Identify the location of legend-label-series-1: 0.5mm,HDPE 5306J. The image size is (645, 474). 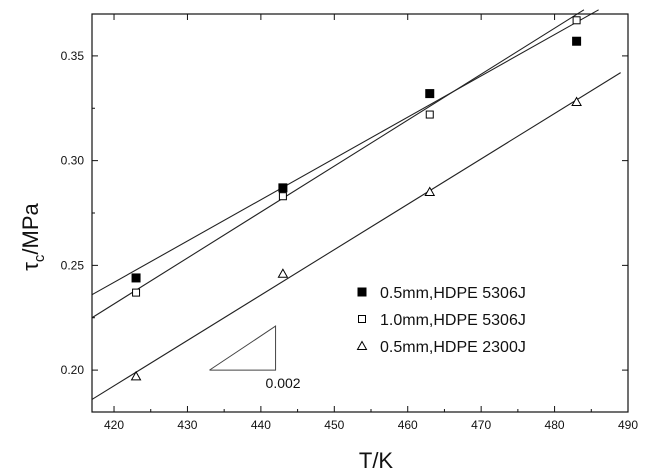
(453, 293).